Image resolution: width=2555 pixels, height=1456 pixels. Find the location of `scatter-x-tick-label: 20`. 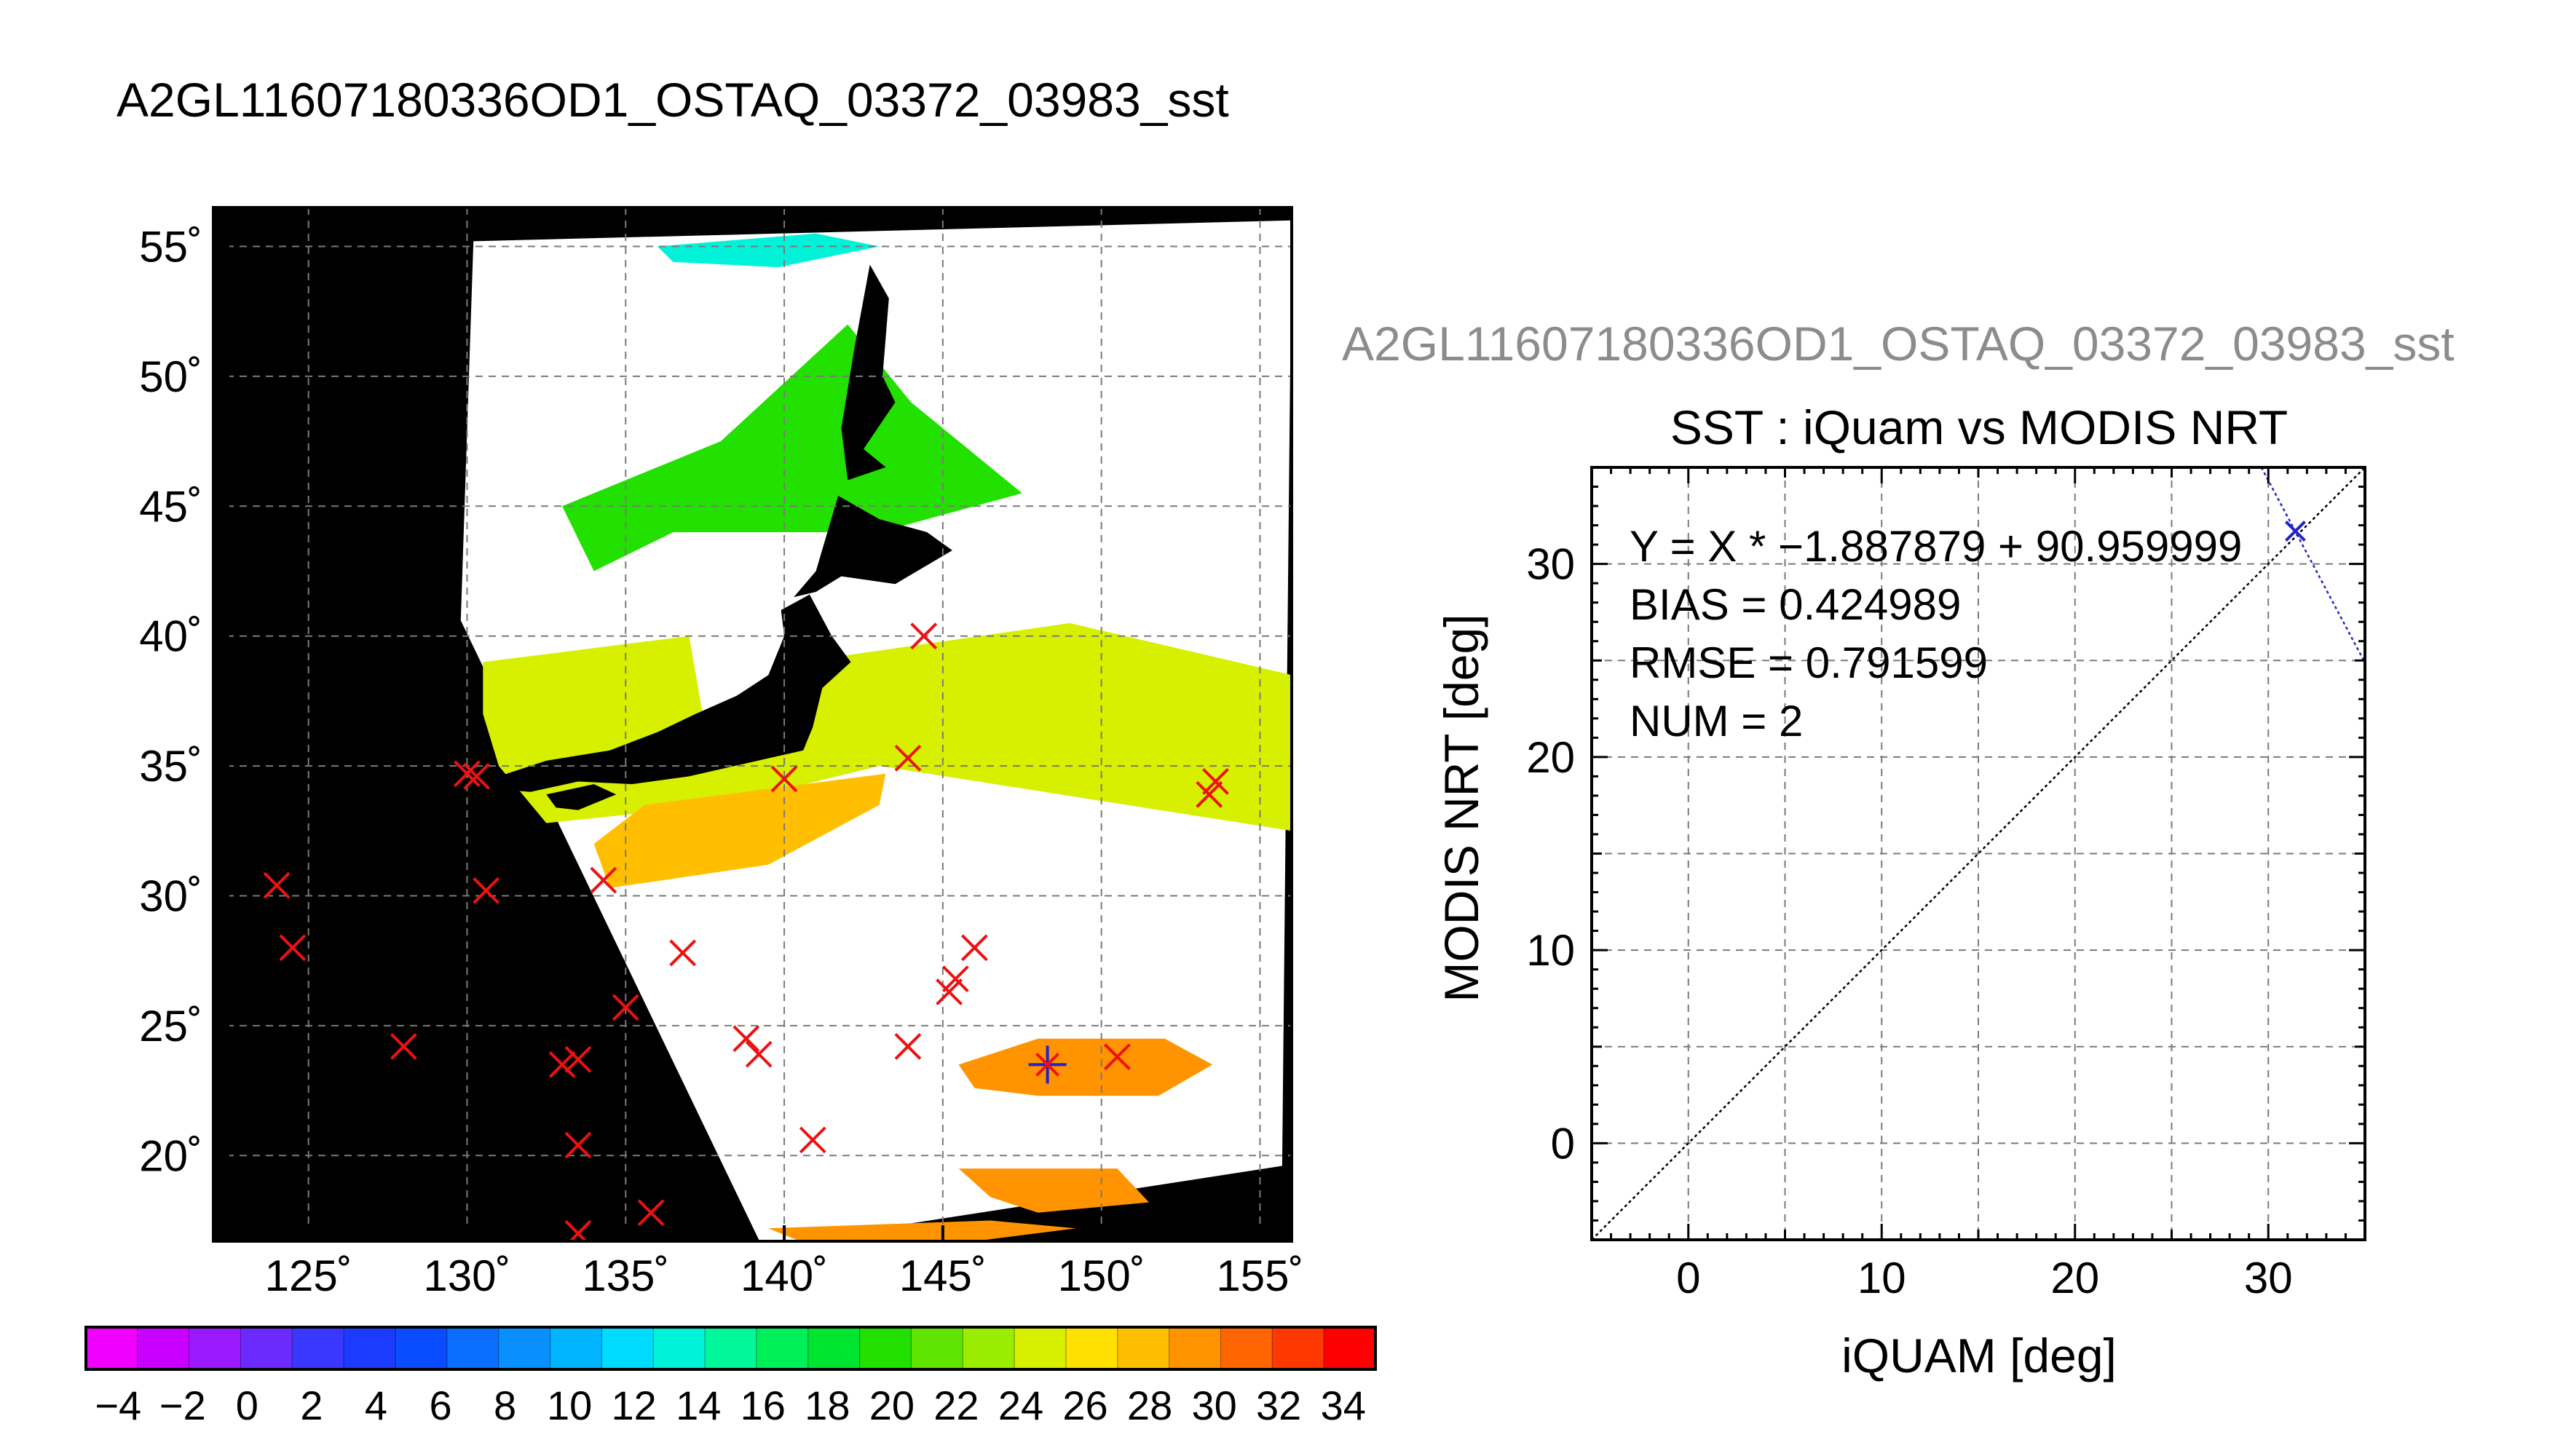

scatter-x-tick-label: 20 is located at coordinates (2074, 1278).